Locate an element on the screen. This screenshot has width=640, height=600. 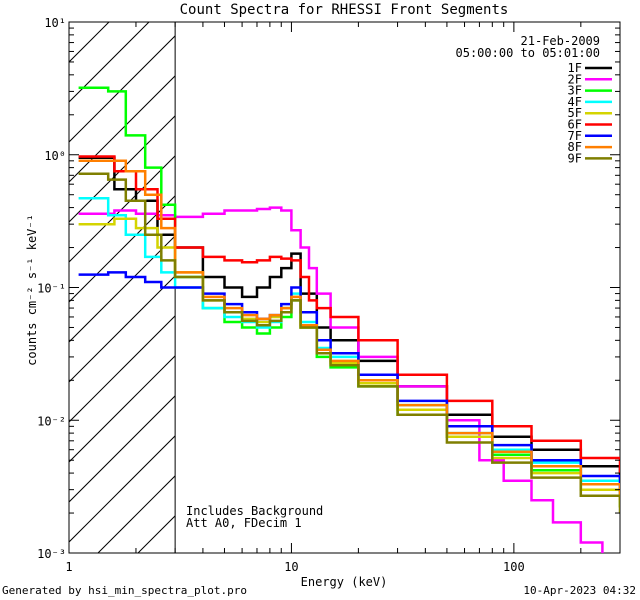
legend-label-5F: 5F is located at coordinates (575, 113).